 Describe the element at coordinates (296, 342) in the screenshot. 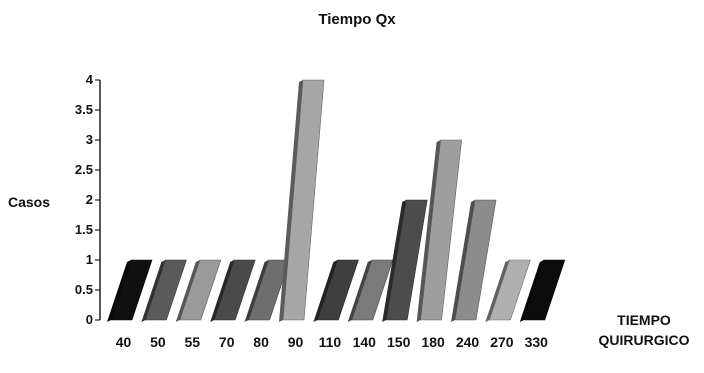

I see `x-category-label: 90` at that location.